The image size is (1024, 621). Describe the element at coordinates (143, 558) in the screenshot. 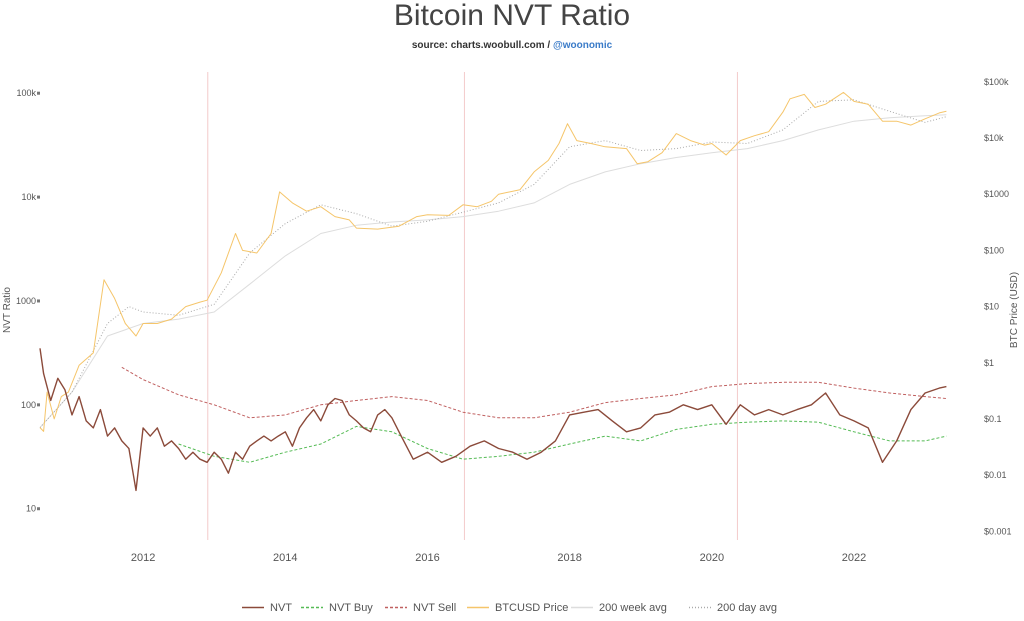

I see `x-tick-label: 2012` at that location.